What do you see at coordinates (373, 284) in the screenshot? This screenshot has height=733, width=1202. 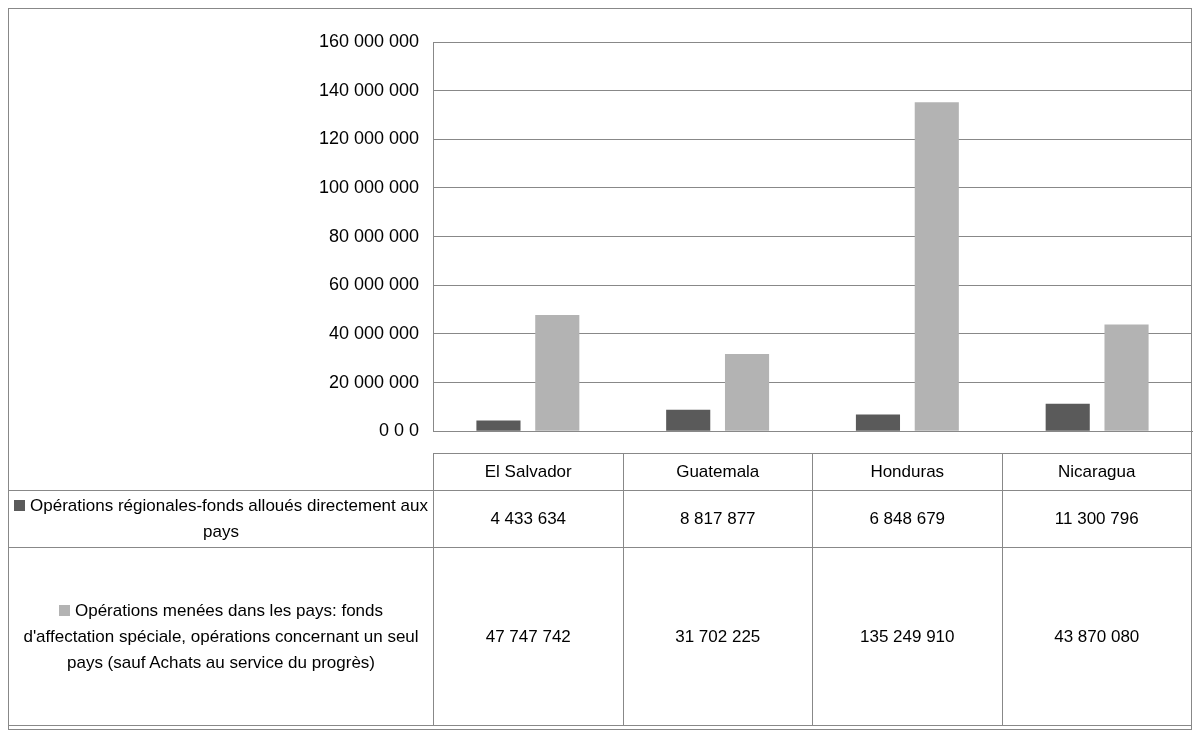 I see `y-tick-label: 60 000 000` at bounding box center [373, 284].